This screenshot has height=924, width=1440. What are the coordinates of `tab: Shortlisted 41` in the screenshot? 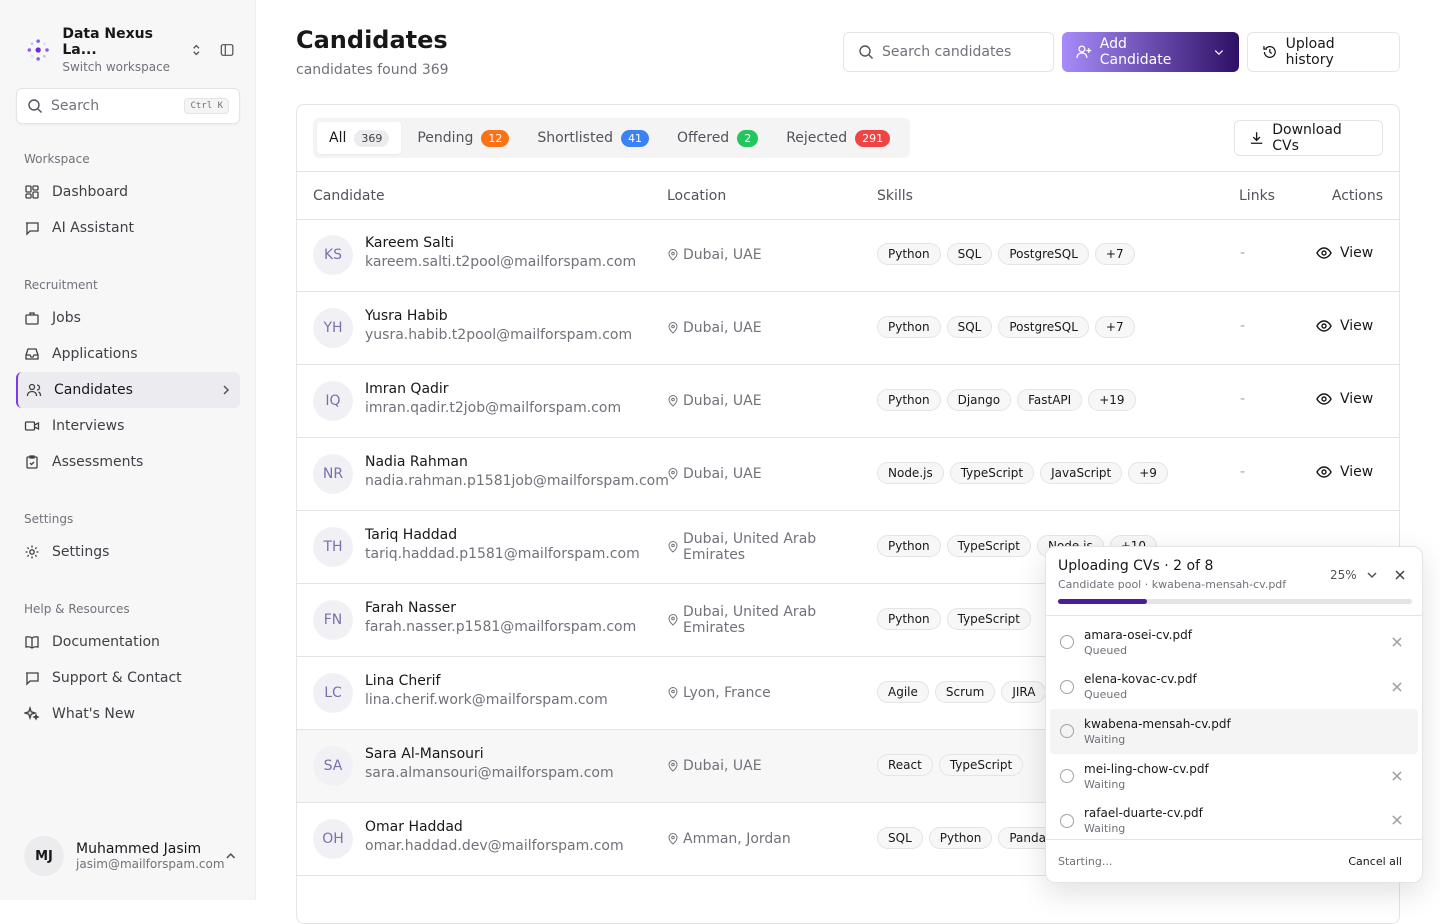 It's located at (593, 138).